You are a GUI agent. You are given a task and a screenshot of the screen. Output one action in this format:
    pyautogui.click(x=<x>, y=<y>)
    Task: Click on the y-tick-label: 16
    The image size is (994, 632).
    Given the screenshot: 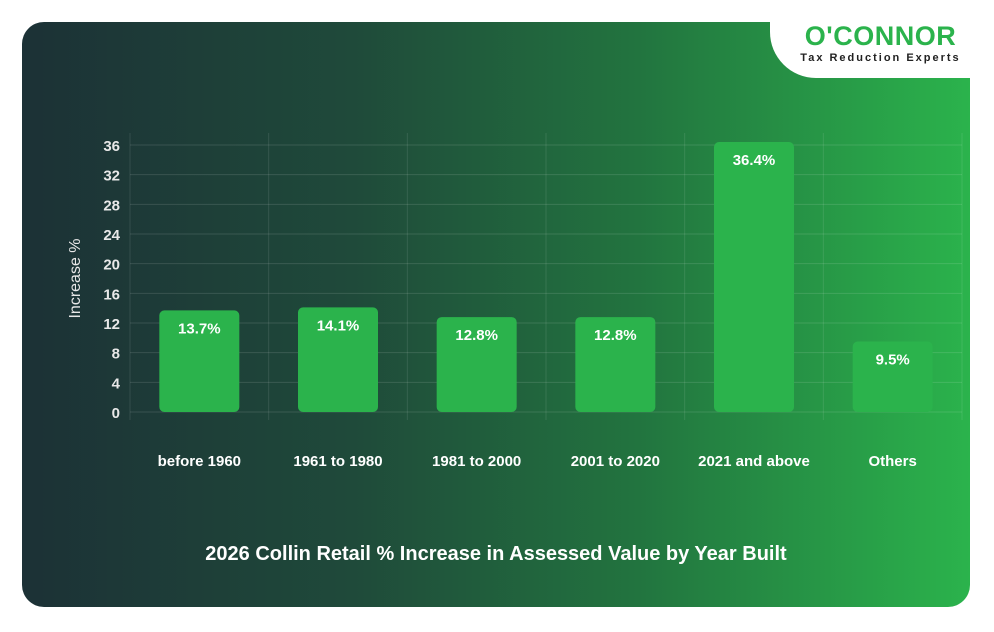 What is the action you would take?
    pyautogui.click(x=111, y=294)
    